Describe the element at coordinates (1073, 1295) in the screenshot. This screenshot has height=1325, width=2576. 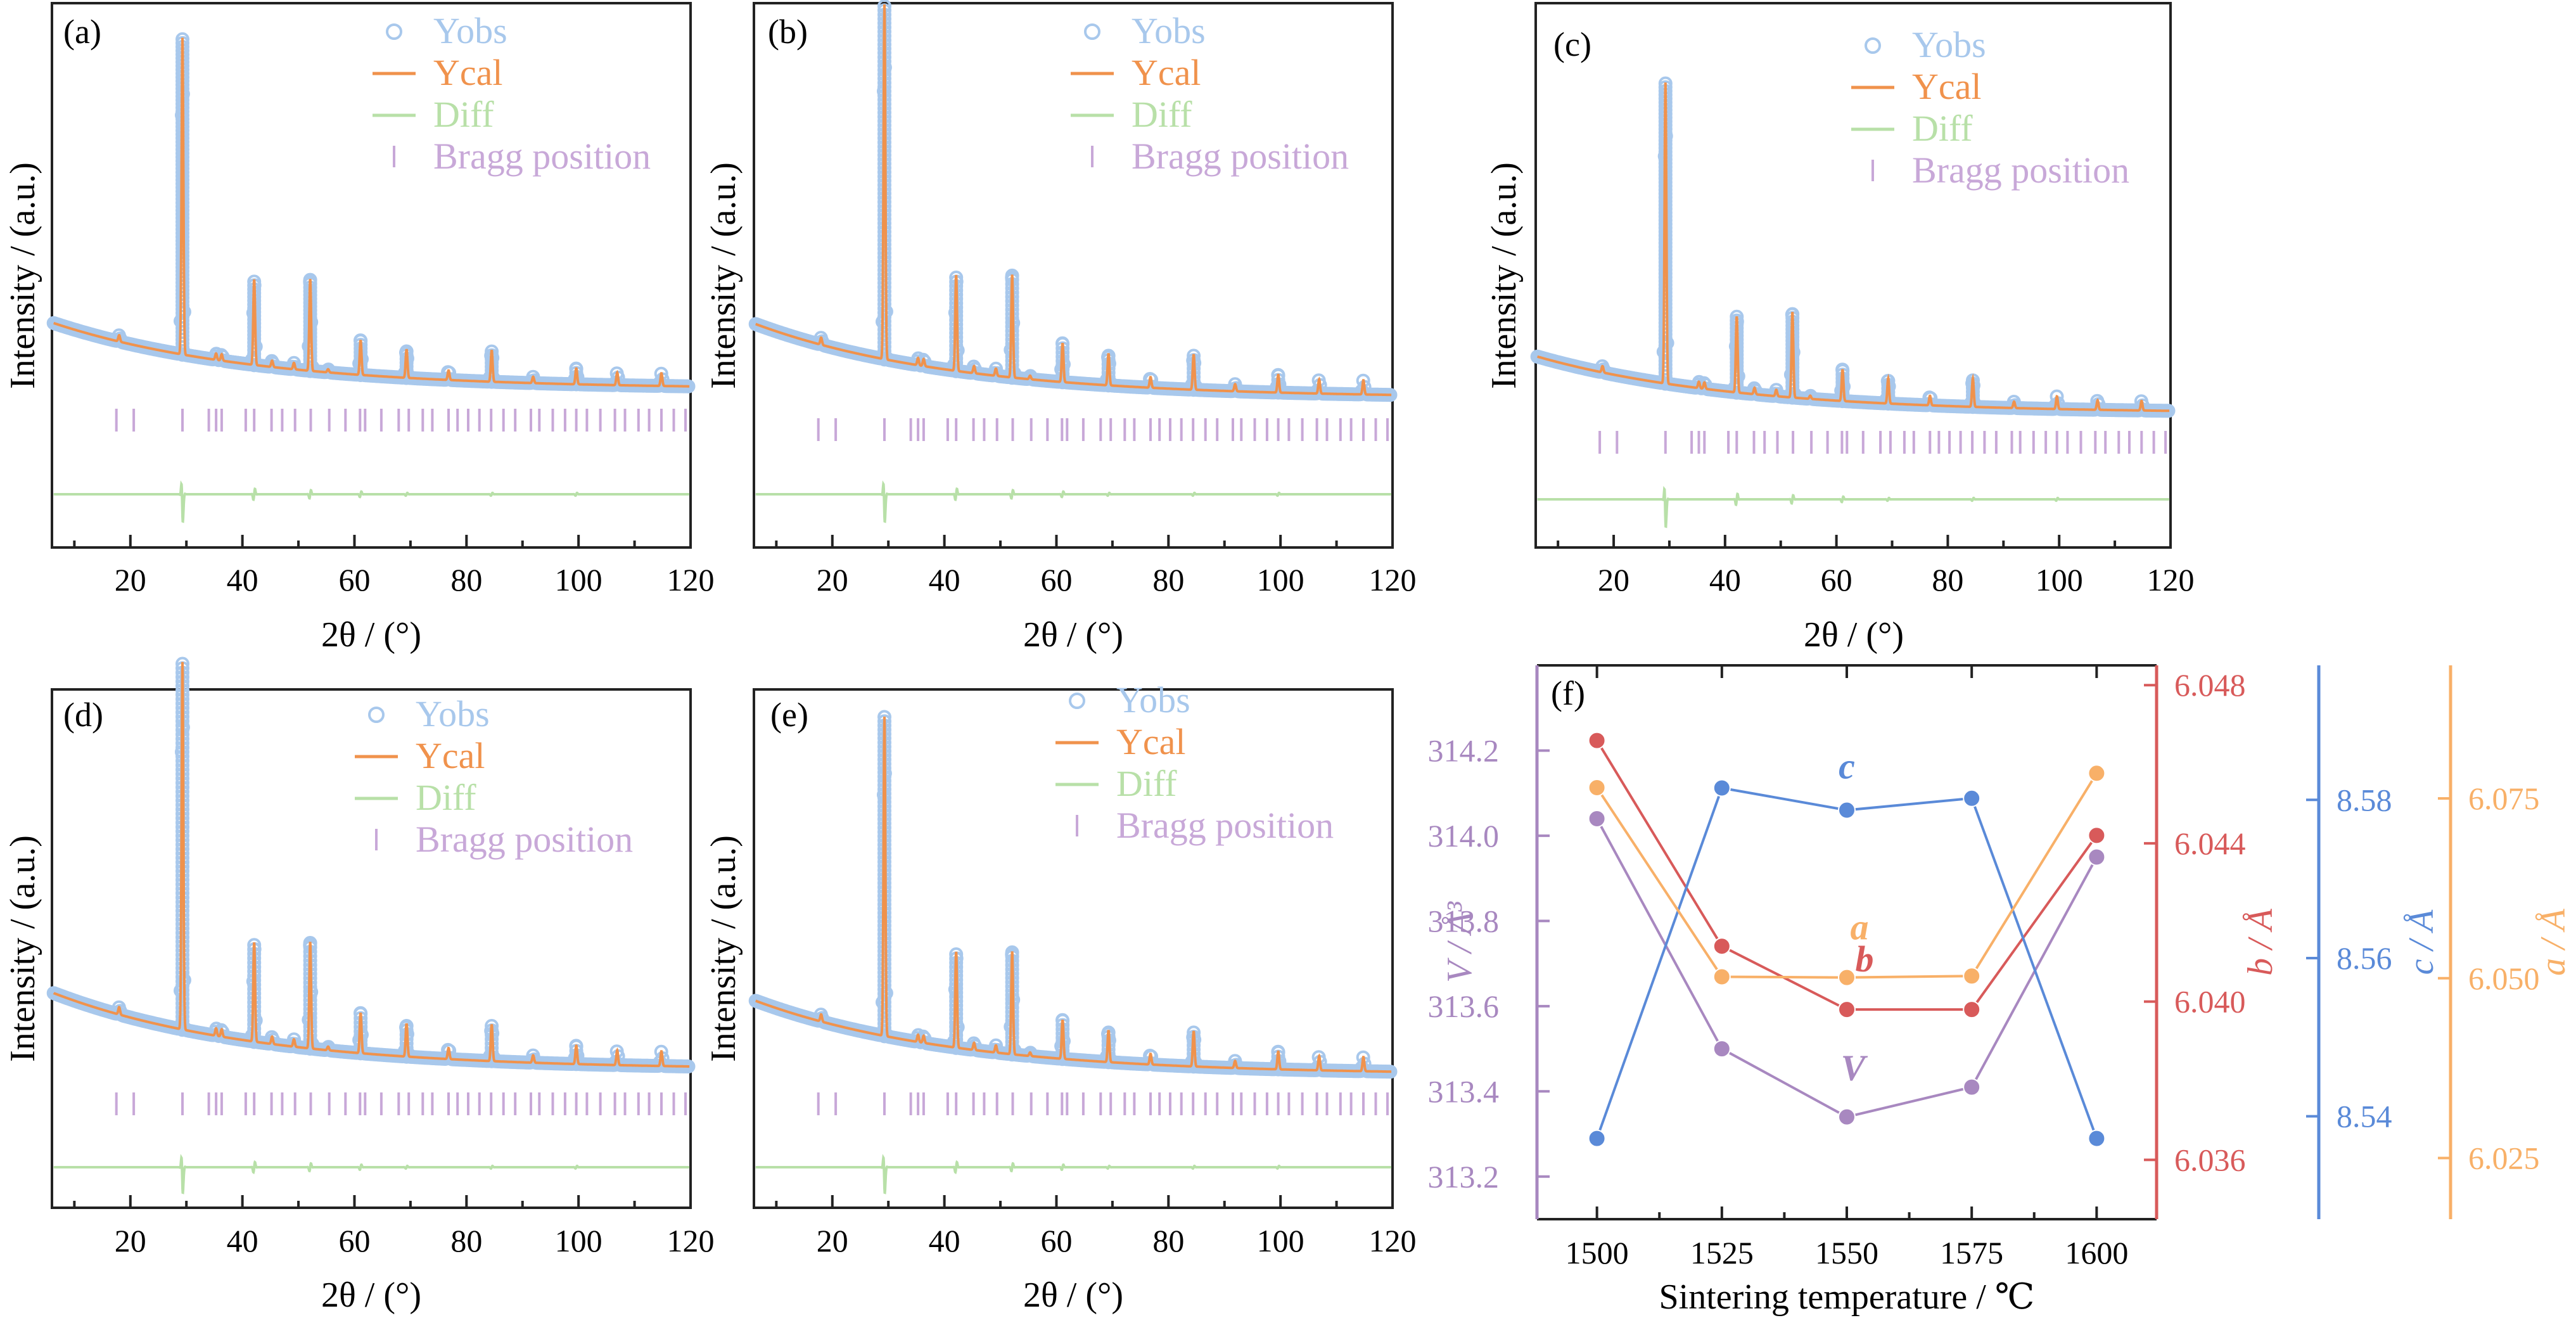
I see `panel-e-xlabel: 2θ / (°)` at that location.